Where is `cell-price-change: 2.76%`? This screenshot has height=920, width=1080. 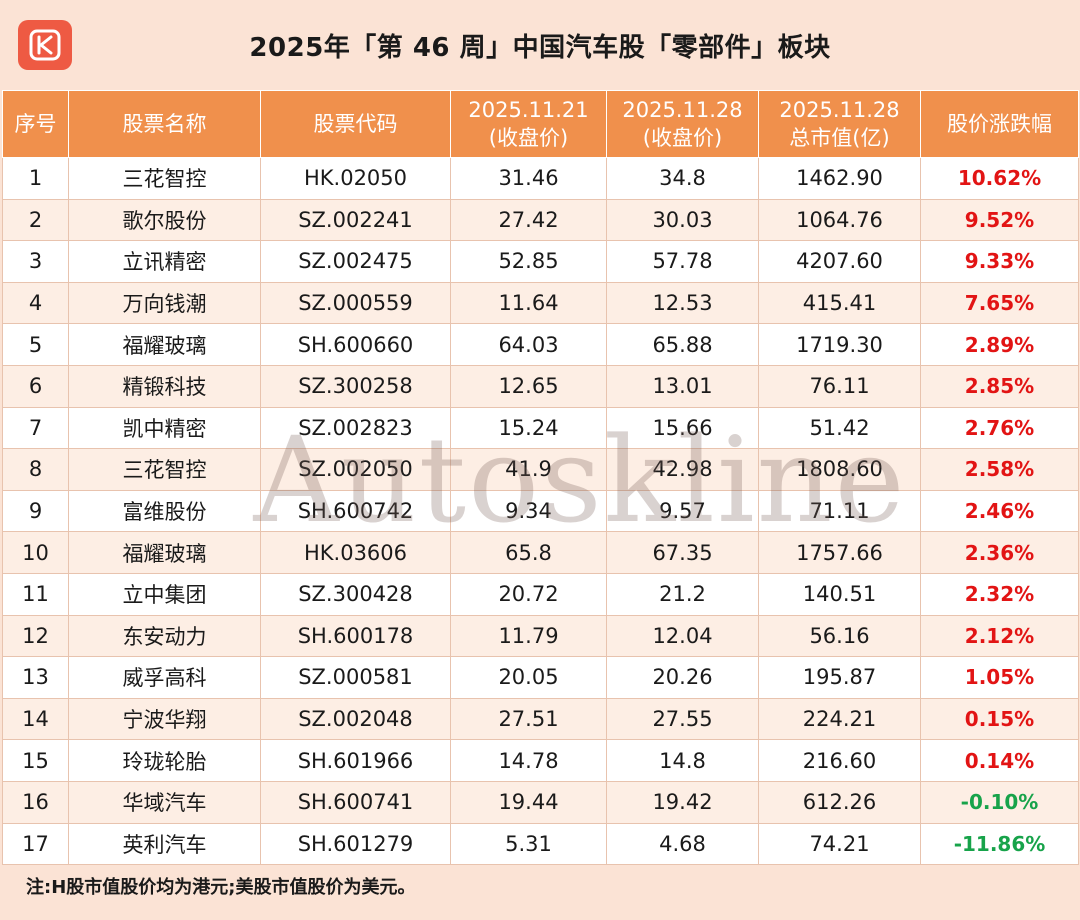 cell-price-change: 2.76% is located at coordinates (999, 428).